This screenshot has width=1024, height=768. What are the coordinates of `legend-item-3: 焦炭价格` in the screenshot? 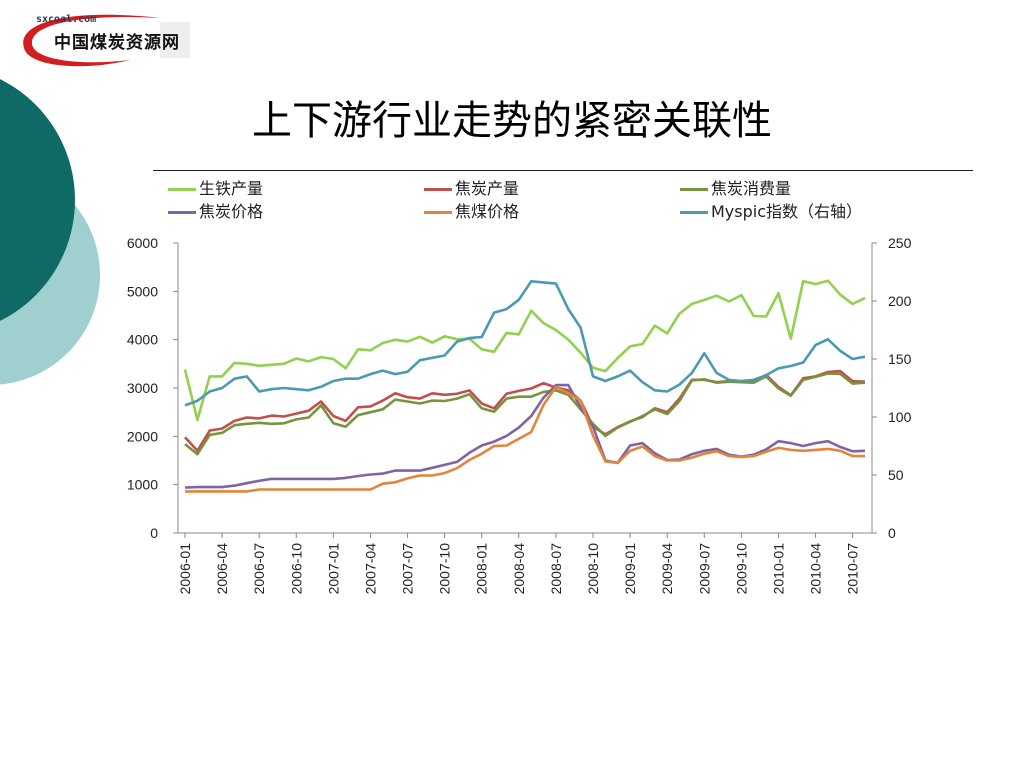 It's located at (215, 210).